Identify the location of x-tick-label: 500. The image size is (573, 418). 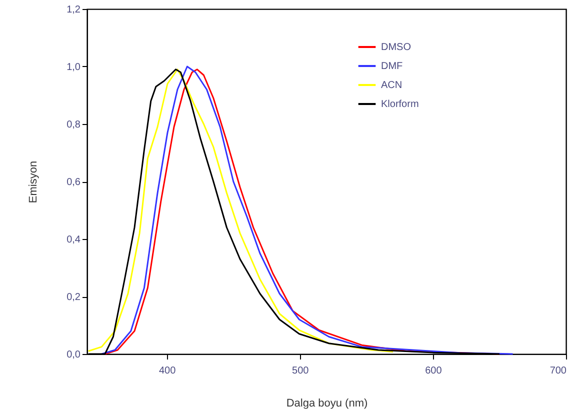
(301, 371).